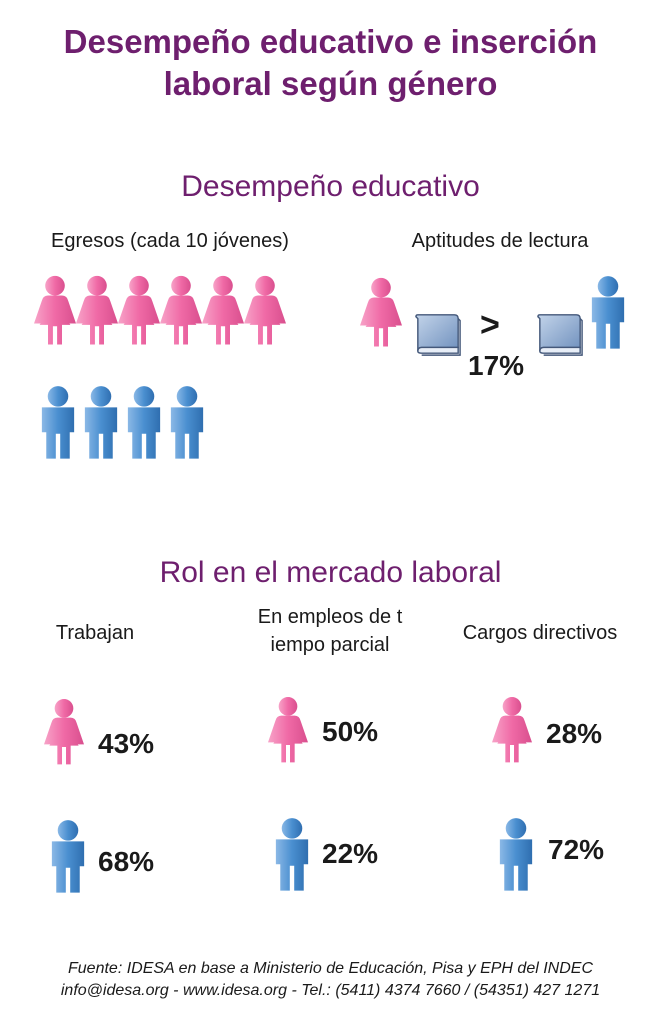 The width and height of the screenshot is (661, 1024). I want to click on labor-heading: Rol en el mercado laboral, so click(330, 572).